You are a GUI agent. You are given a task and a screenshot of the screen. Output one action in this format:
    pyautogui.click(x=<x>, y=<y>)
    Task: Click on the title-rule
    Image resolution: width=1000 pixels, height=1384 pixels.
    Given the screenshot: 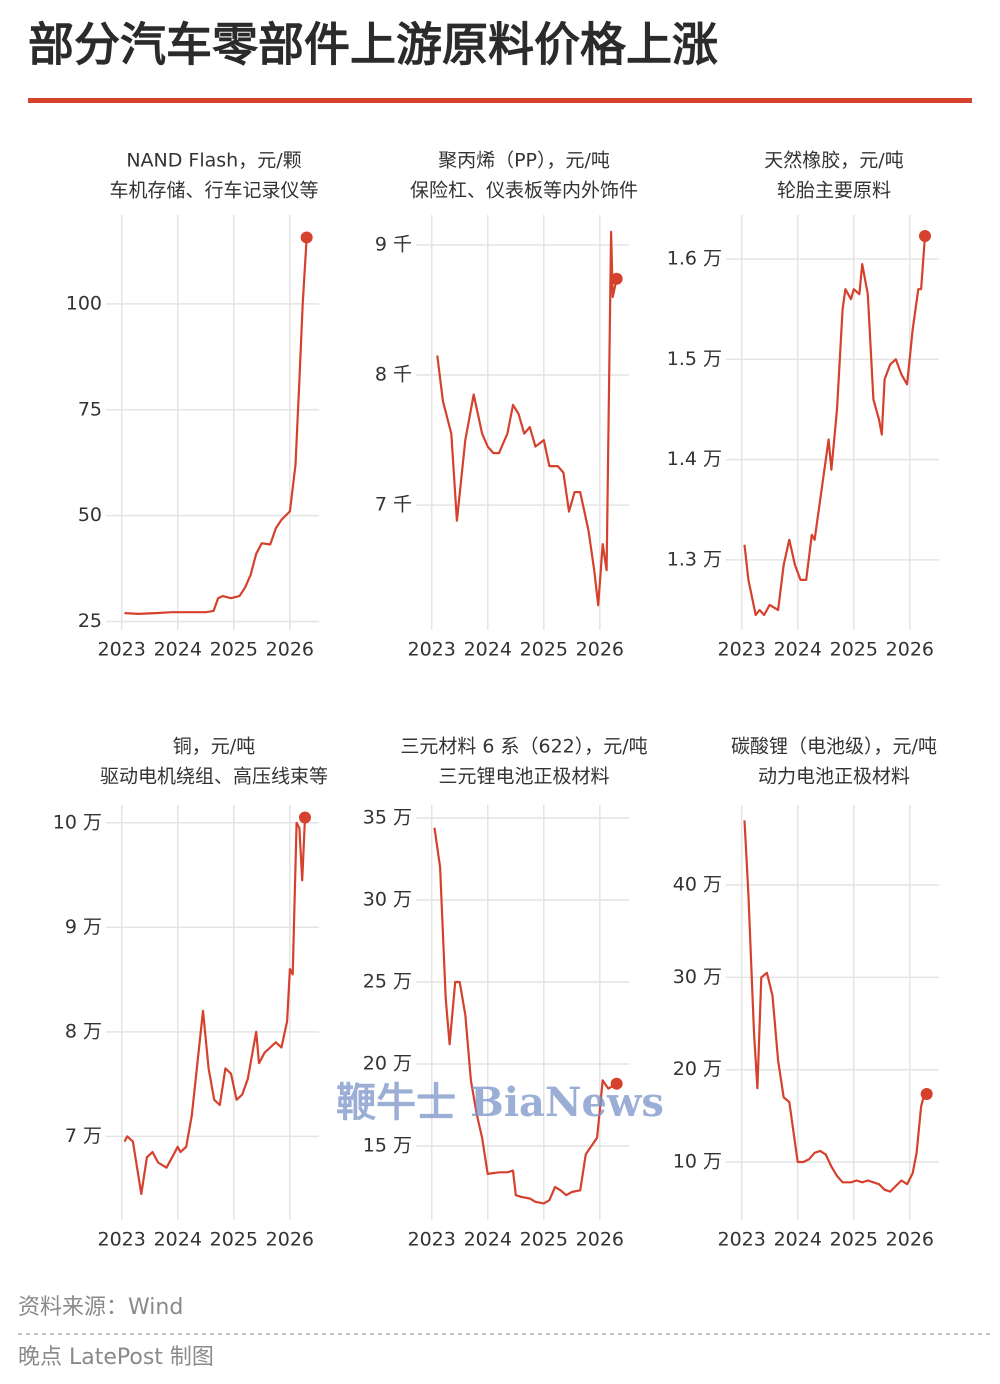 What is the action you would take?
    pyautogui.click(x=500, y=100)
    